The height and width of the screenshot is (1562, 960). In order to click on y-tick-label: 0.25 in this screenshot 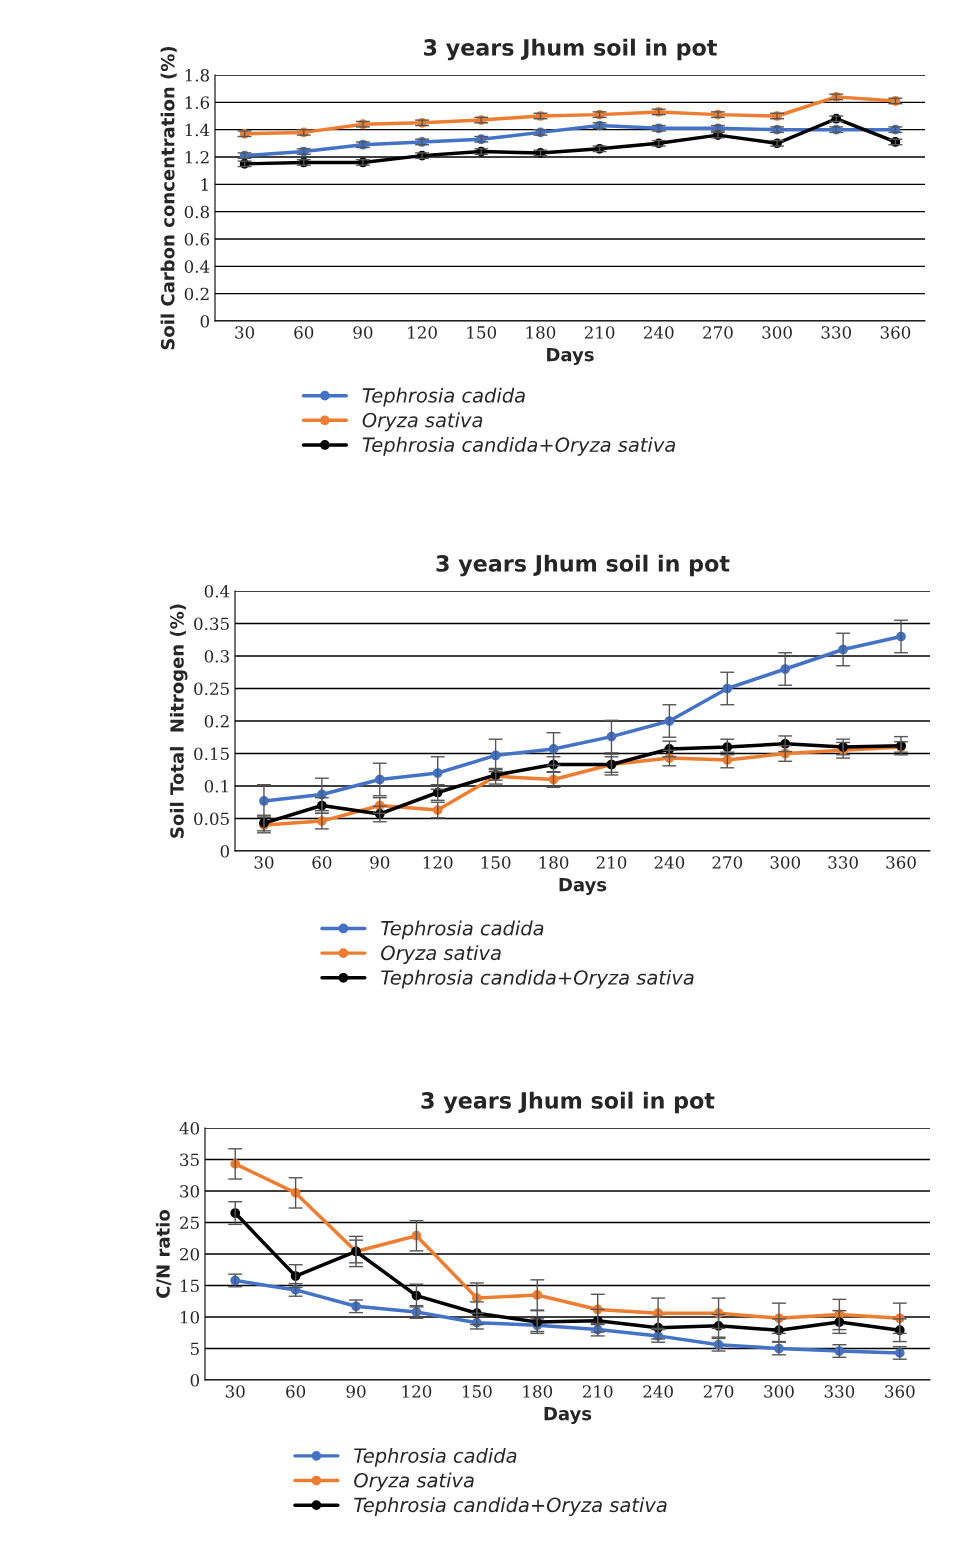, I will do `click(211, 689)`.